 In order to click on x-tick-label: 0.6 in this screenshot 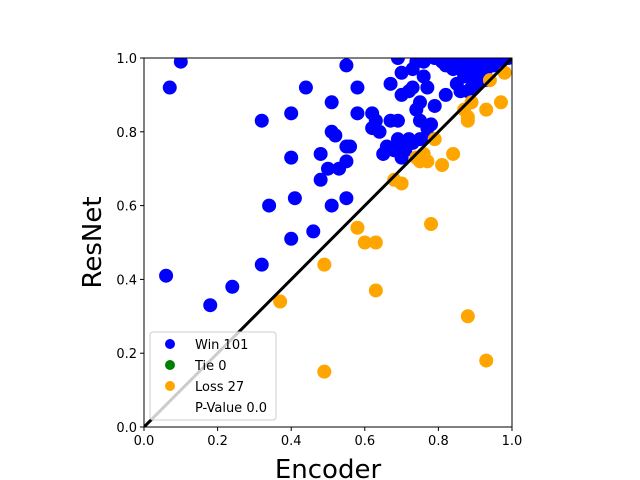, I will do `click(364, 441)`.